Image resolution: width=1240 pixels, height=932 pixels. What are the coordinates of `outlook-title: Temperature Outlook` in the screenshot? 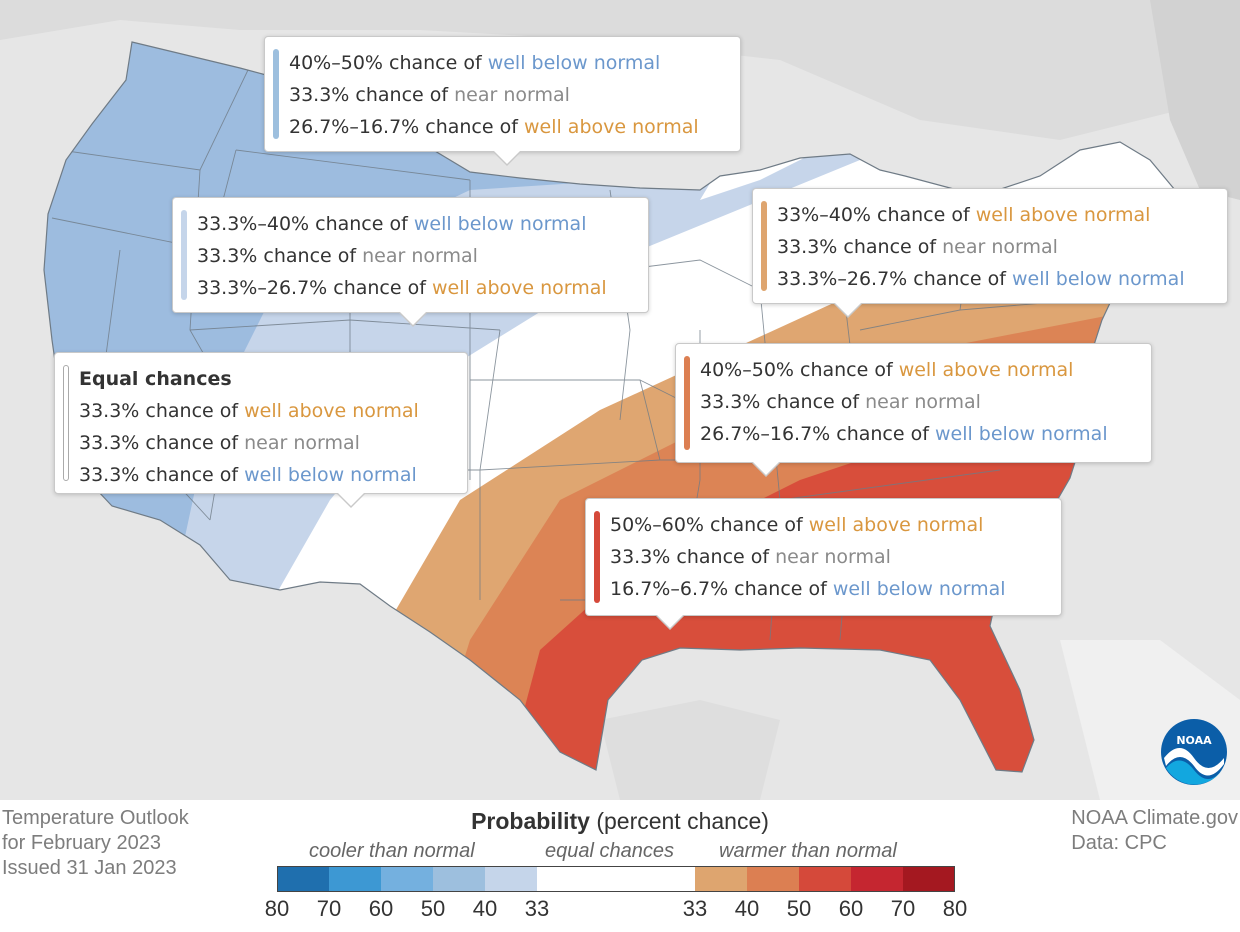 It's located at (95, 818).